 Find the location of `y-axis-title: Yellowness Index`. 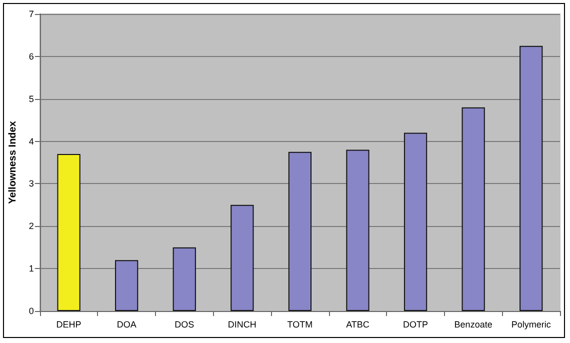

y-axis-title: Yellowness Index is located at coordinates (13, 162).